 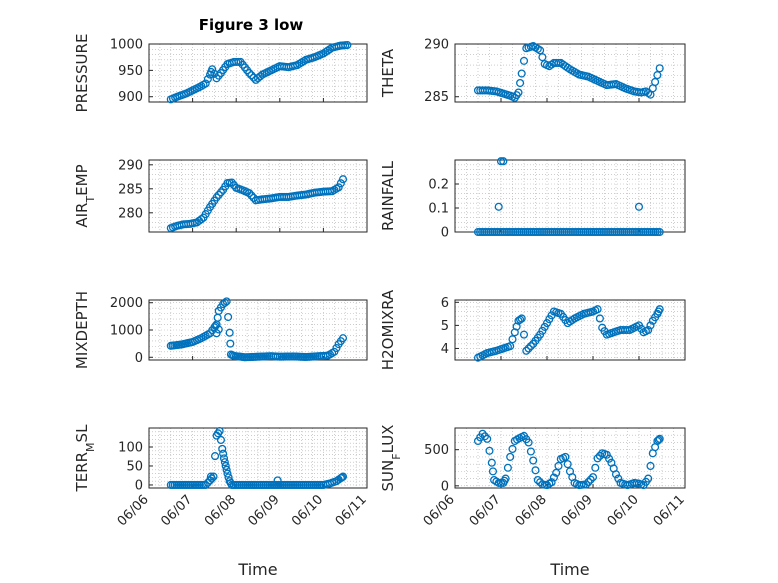 What do you see at coordinates (445, 326) in the screenshot?
I see `ytick-label: 5` at bounding box center [445, 326].